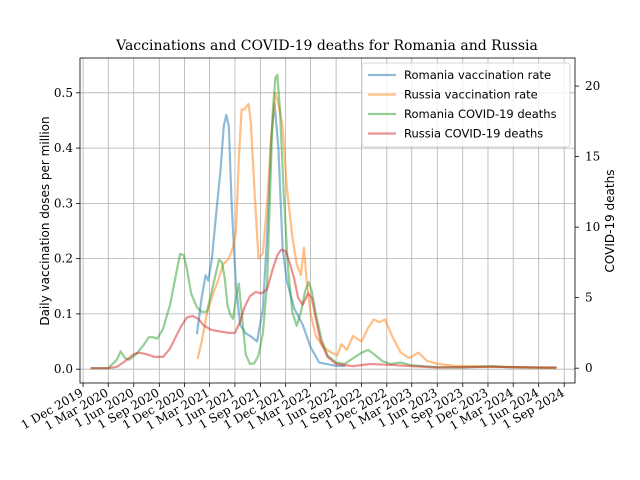  I want to click on y2-tick-label: 15, so click(592, 157).